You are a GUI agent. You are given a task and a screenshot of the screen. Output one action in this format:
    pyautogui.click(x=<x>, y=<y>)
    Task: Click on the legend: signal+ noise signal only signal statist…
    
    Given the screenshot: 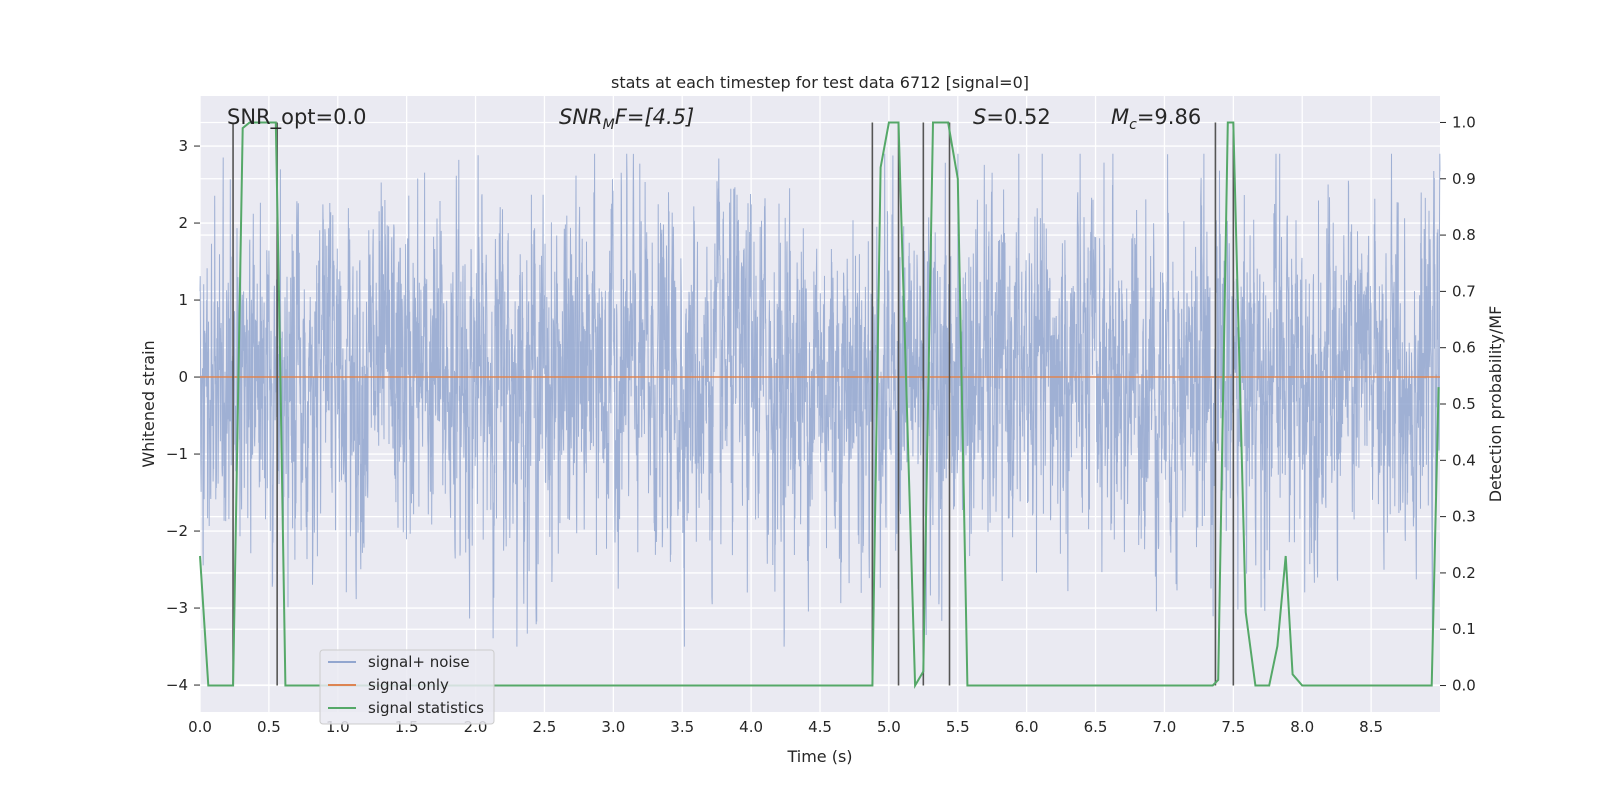 What is the action you would take?
    pyautogui.click(x=407, y=687)
    